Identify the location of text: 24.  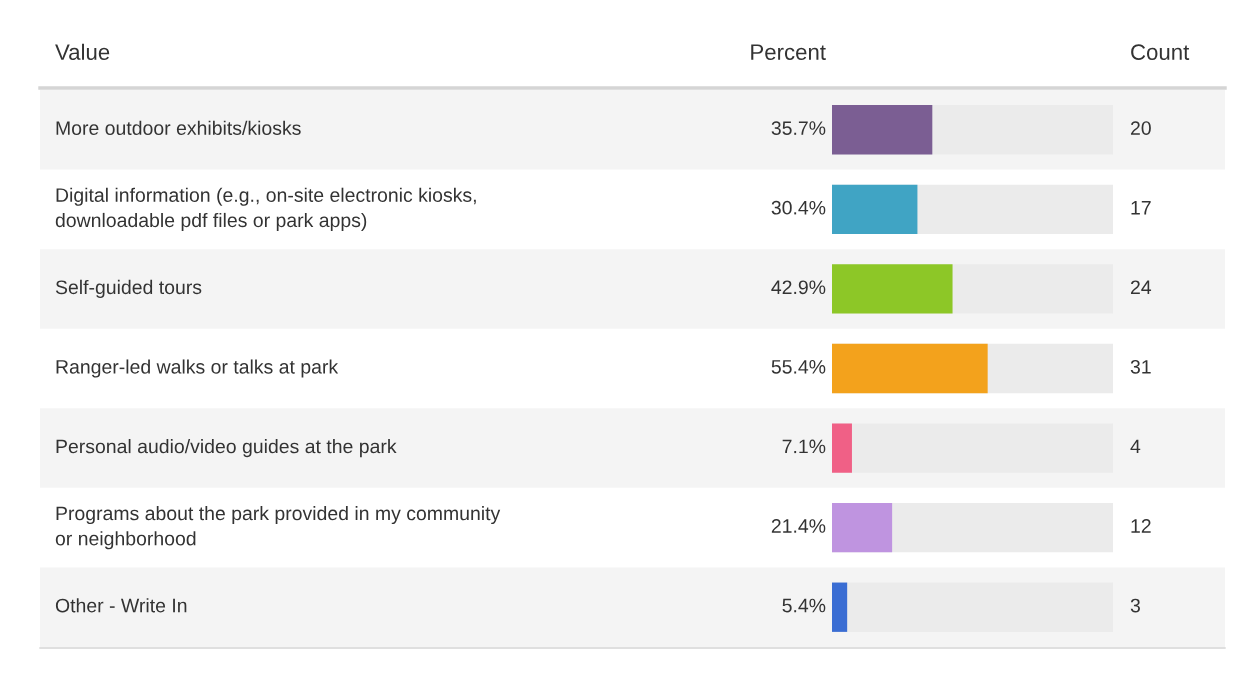
(1141, 287).